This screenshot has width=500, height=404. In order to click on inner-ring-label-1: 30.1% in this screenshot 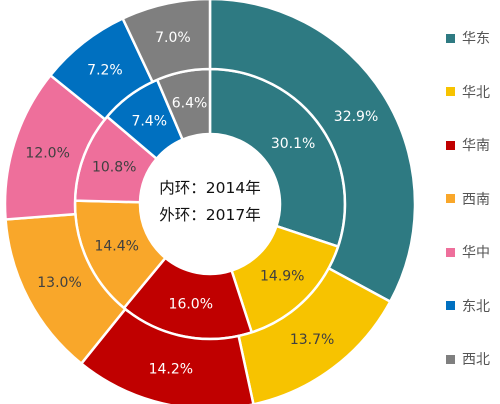, I will do `click(293, 144)`.